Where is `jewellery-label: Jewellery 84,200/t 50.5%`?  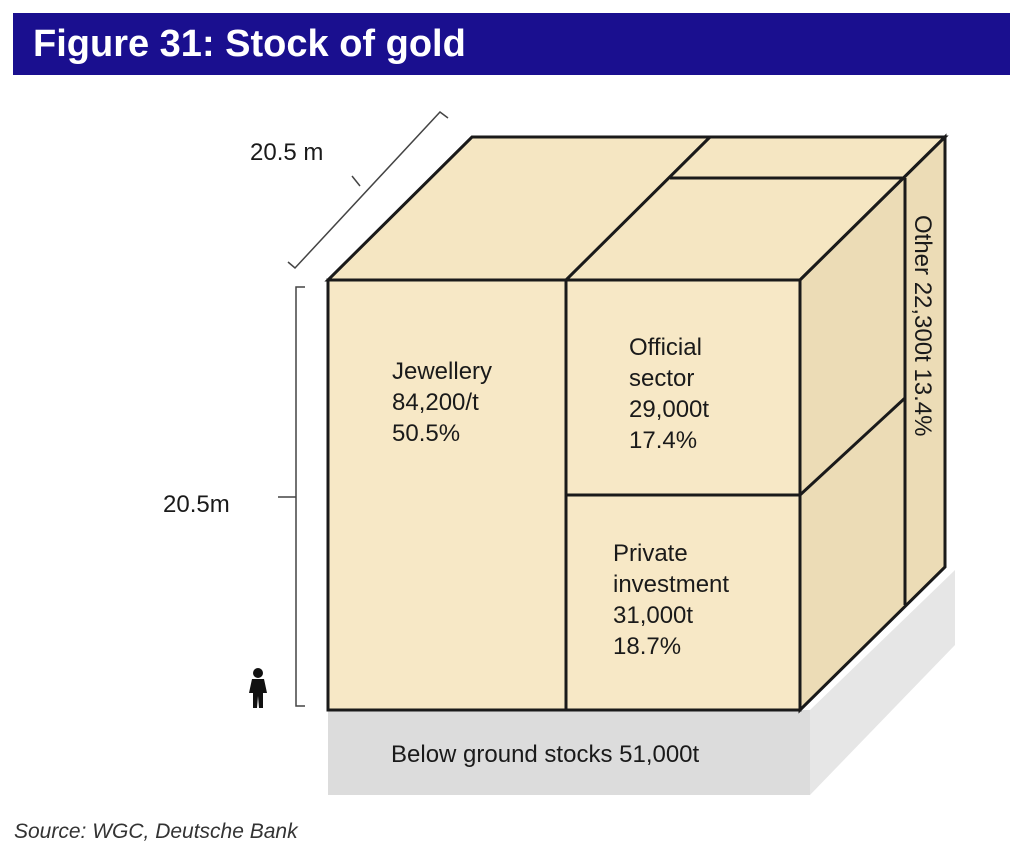
jewellery-label: Jewellery 84,200/t 50.5% is located at coordinates (445, 402).